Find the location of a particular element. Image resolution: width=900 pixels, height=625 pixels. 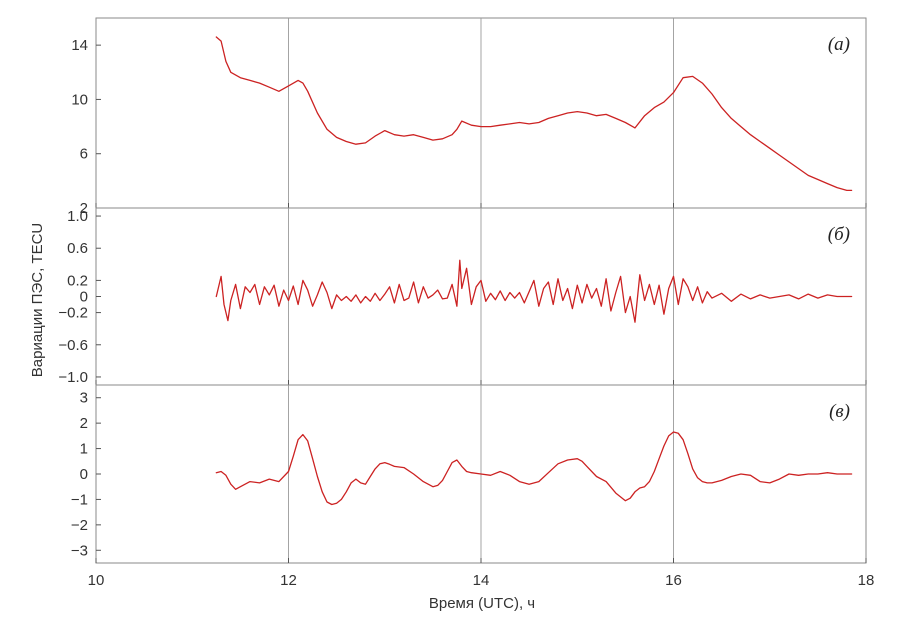

x-tick-label: 18 is located at coordinates (866, 580).